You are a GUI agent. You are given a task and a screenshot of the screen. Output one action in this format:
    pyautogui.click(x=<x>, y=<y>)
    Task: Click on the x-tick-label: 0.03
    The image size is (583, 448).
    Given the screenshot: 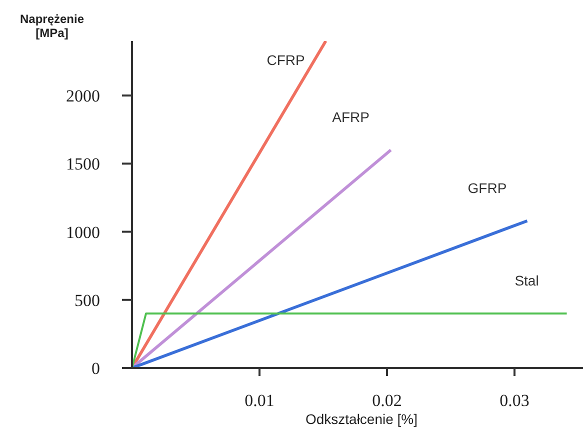 What is the action you would take?
    pyautogui.click(x=515, y=400)
    